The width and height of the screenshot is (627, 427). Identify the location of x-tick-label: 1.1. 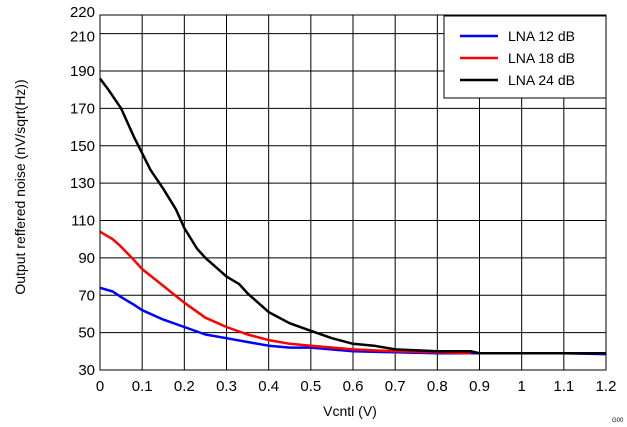
(563, 386).